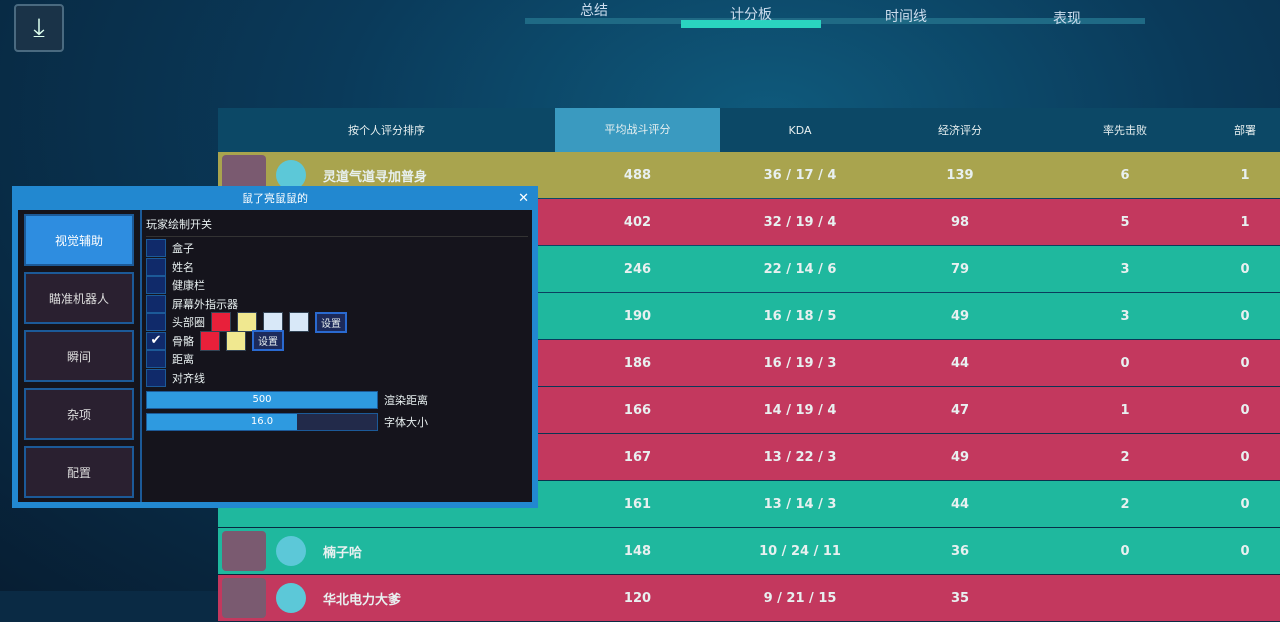 The height and width of the screenshot is (622, 1280). I want to click on slider-value: 500, so click(262, 399).